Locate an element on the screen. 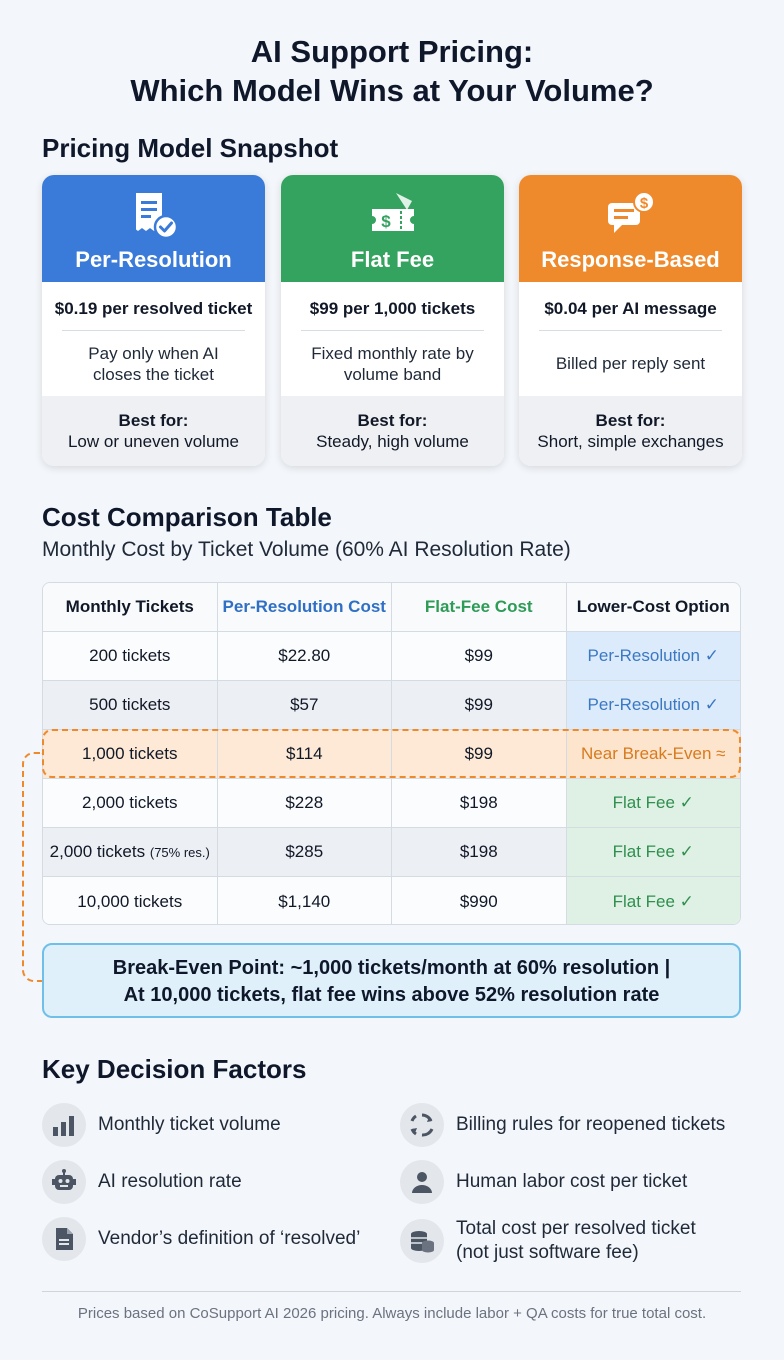 This screenshot has height=1360, width=784. card-title: Per-Resolution is located at coordinates (153, 259).